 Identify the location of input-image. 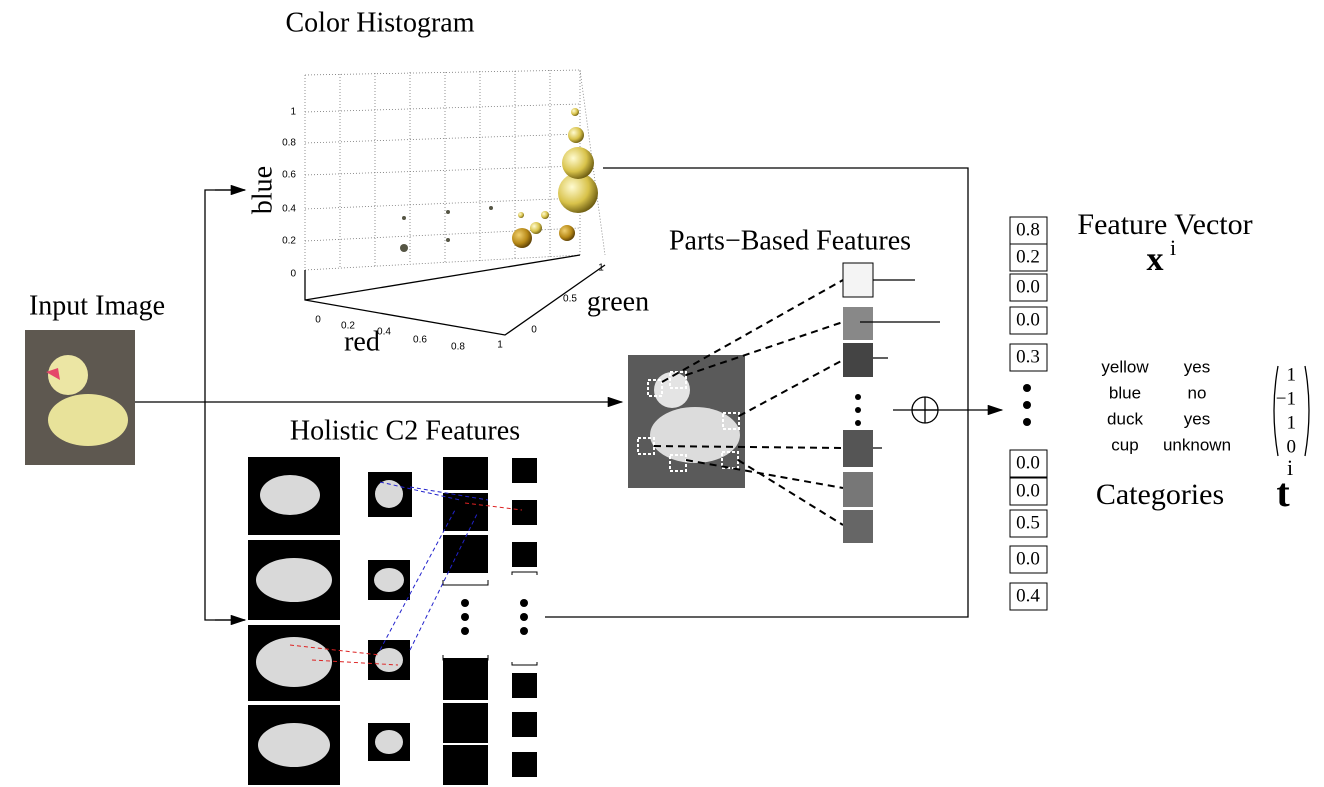
(80, 397).